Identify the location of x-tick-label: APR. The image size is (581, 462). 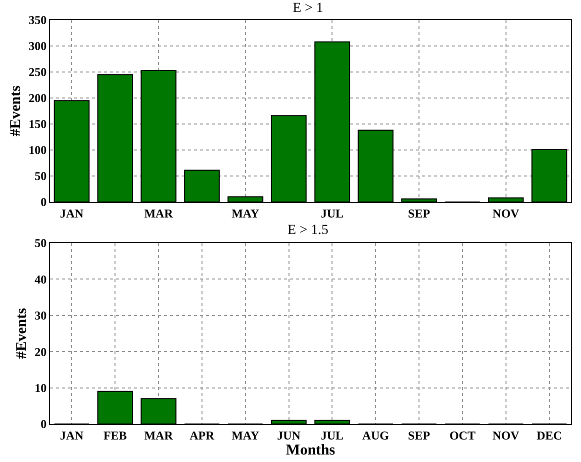
(202, 435).